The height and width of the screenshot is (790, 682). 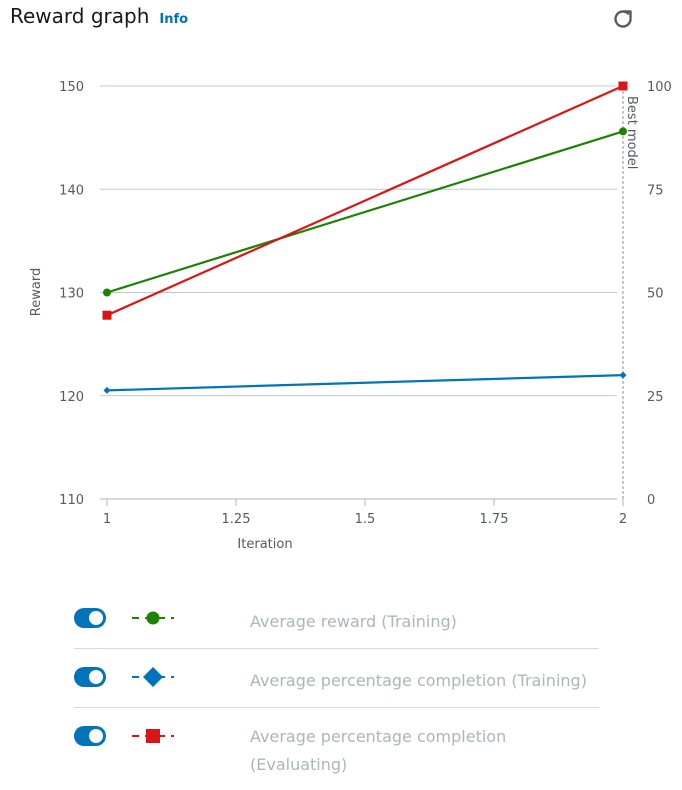 I want to click on x-tick-label: 2, so click(x=623, y=519).